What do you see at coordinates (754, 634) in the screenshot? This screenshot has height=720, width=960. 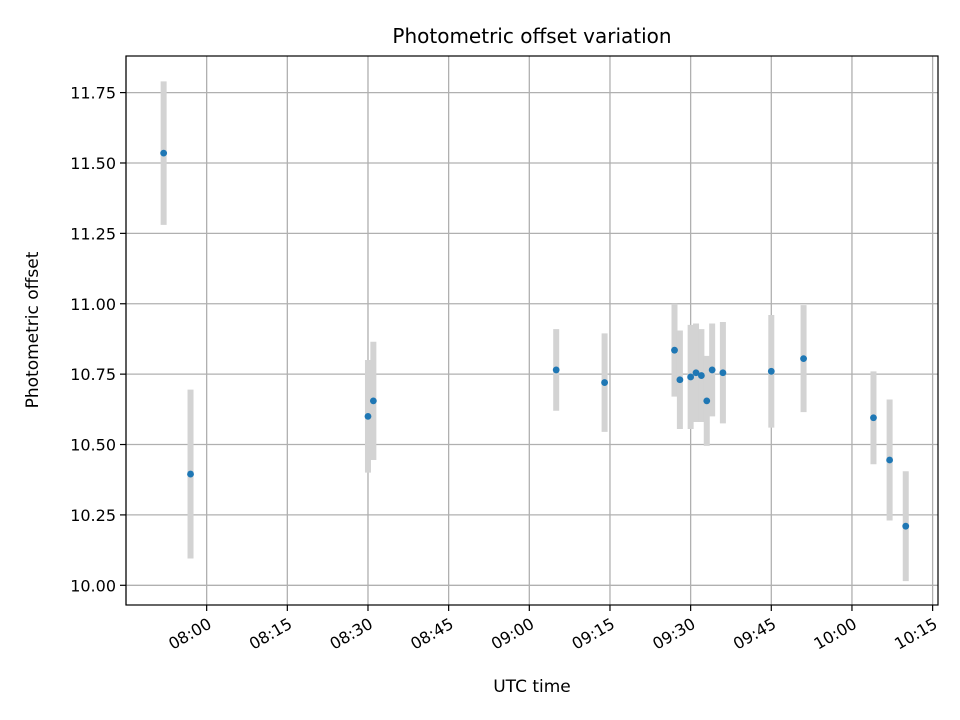 I see `x-tick-label: 09:45` at bounding box center [754, 634].